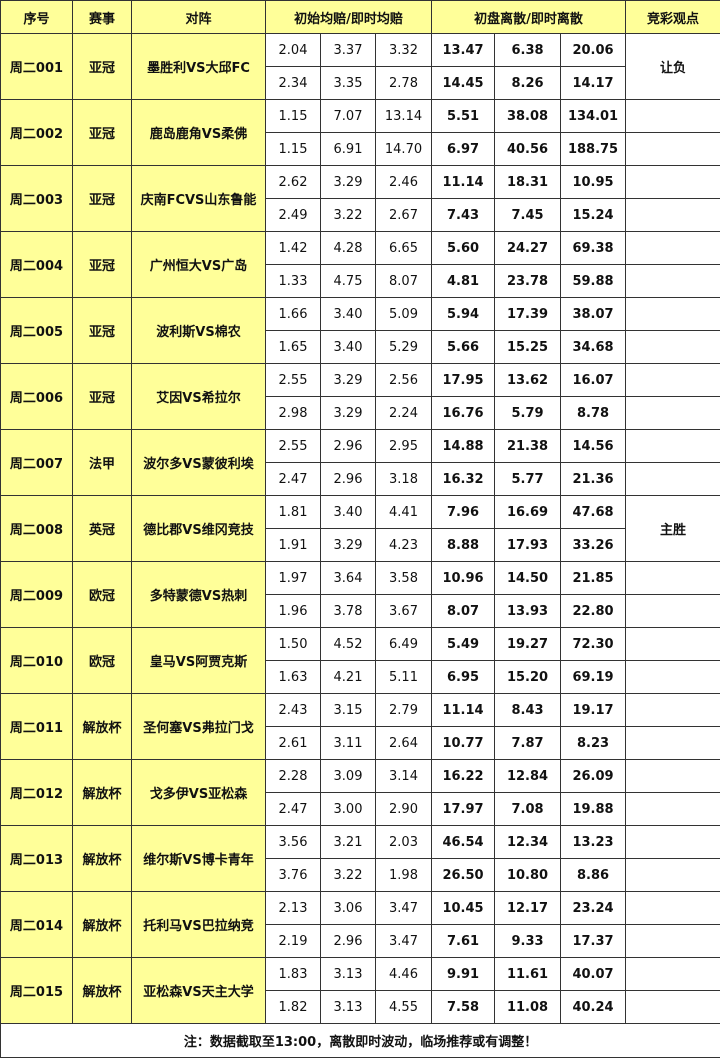 The image size is (720, 1058). Describe the element at coordinates (199, 397) in the screenshot. I see `teams: 艾因VS希拉尔` at that location.